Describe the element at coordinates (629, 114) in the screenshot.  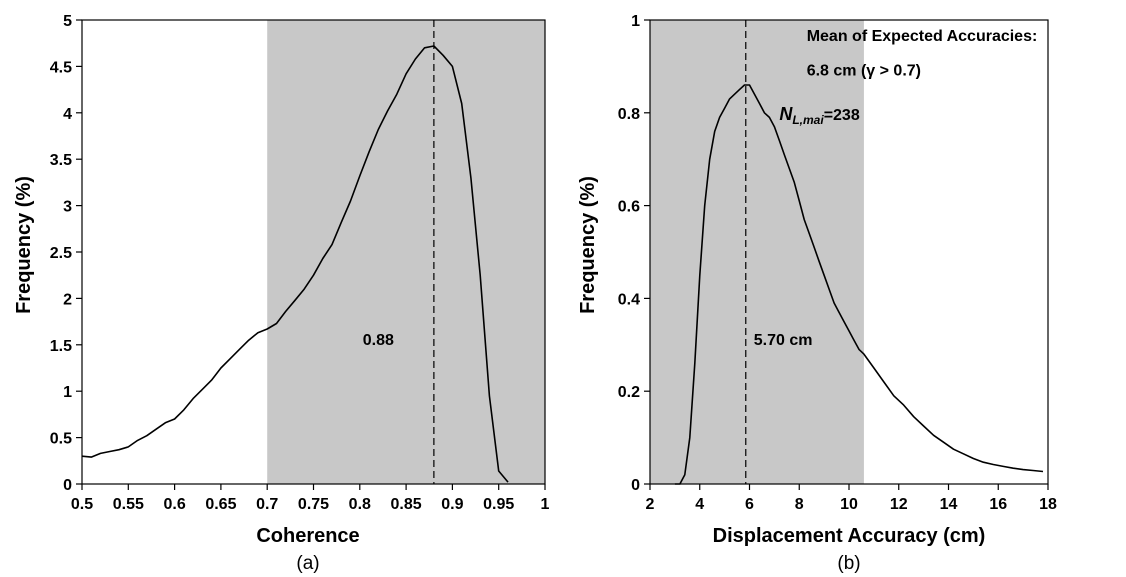
I see `y-tick-label: 0.8` at that location.